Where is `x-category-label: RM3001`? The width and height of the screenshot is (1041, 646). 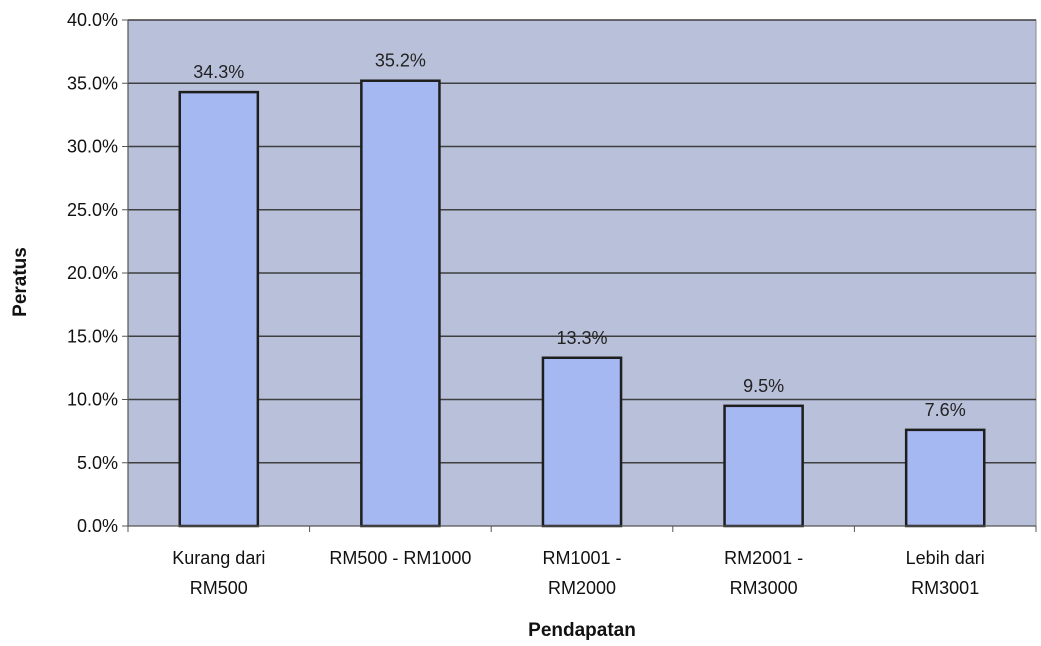
x-category-label: RM3001 is located at coordinates (945, 588).